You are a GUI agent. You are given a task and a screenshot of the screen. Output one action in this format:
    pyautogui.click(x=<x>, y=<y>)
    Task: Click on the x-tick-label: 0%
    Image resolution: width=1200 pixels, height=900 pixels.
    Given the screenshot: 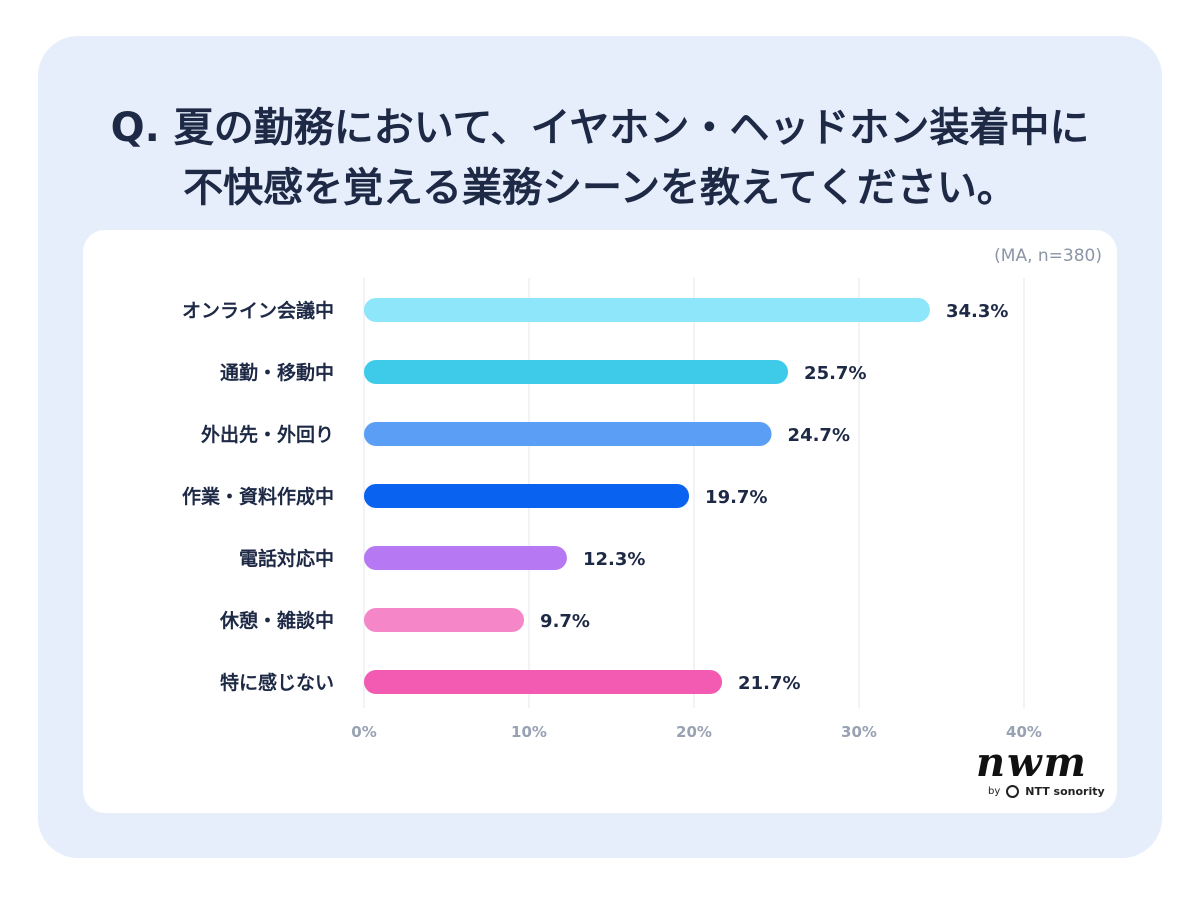 What is the action you would take?
    pyautogui.click(x=363, y=732)
    